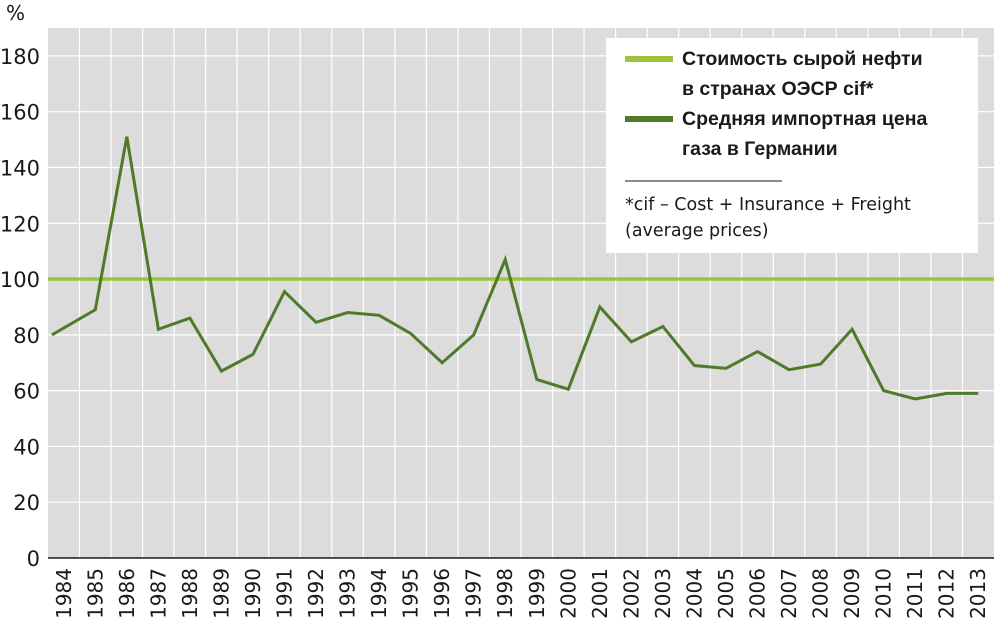 The height and width of the screenshot is (635, 994). What do you see at coordinates (26, 503) in the screenshot?
I see `y-tick-label: 20` at bounding box center [26, 503].